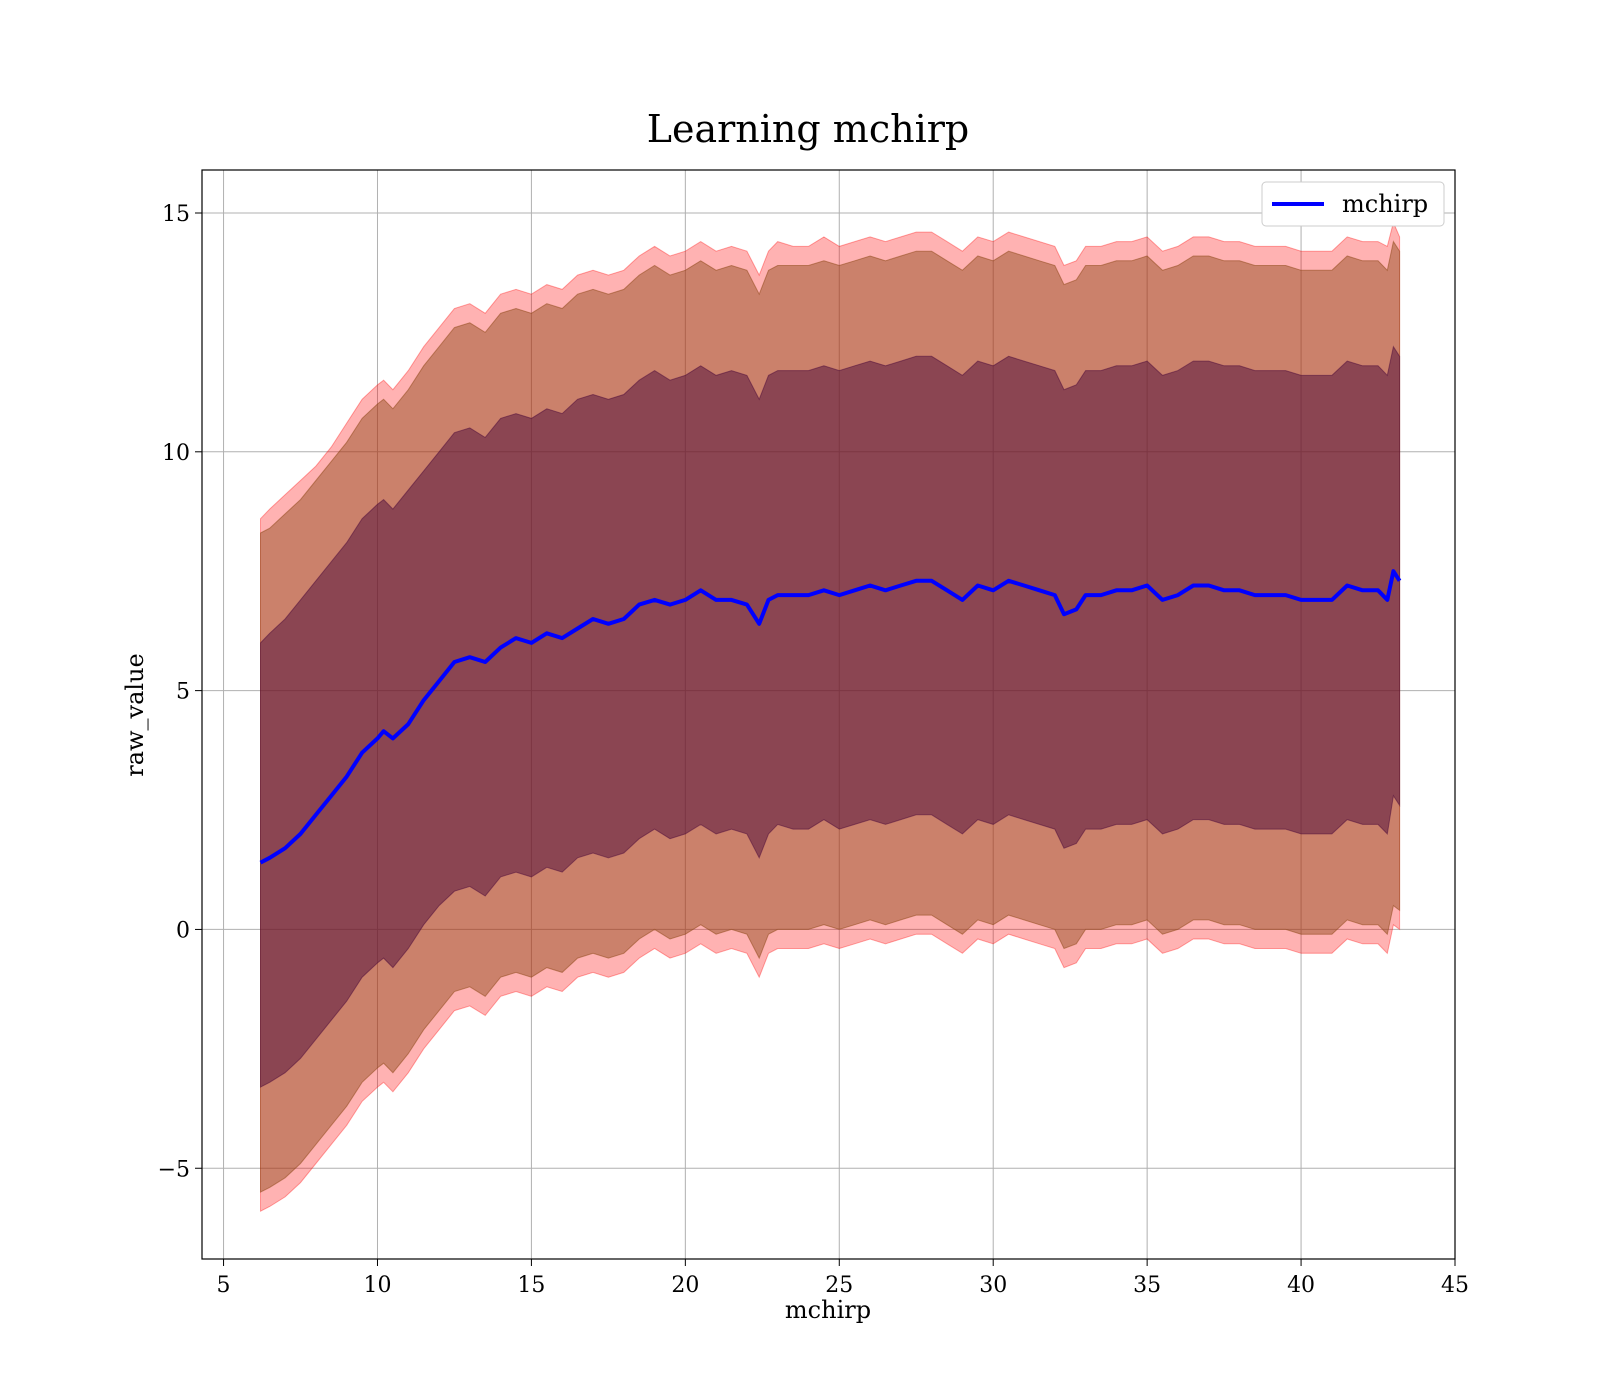 The width and height of the screenshot is (1600, 1400). I want to click on x-tick-label: 20, so click(685, 1285).